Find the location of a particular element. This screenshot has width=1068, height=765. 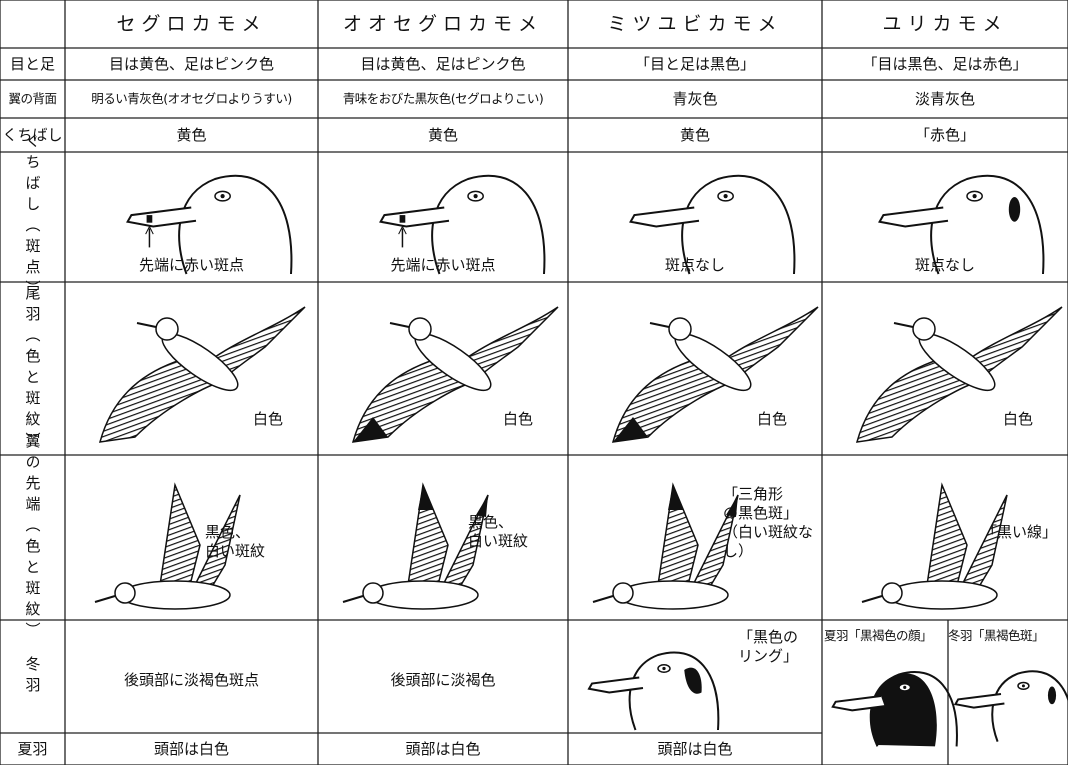

cell-line: 「黒色の is located at coordinates (768, 637).